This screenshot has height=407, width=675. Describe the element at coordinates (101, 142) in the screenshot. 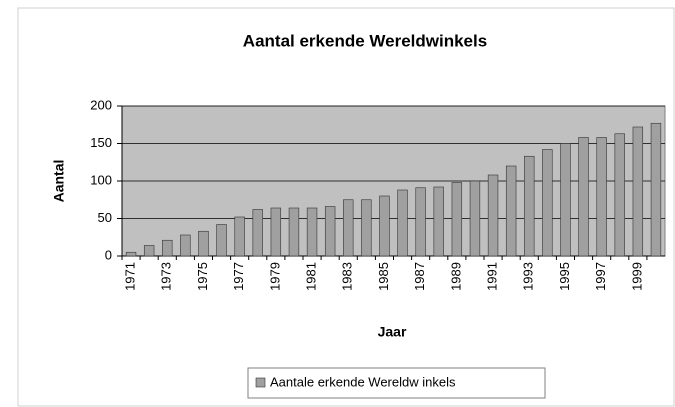

I see `y-tick-label: 150` at that location.